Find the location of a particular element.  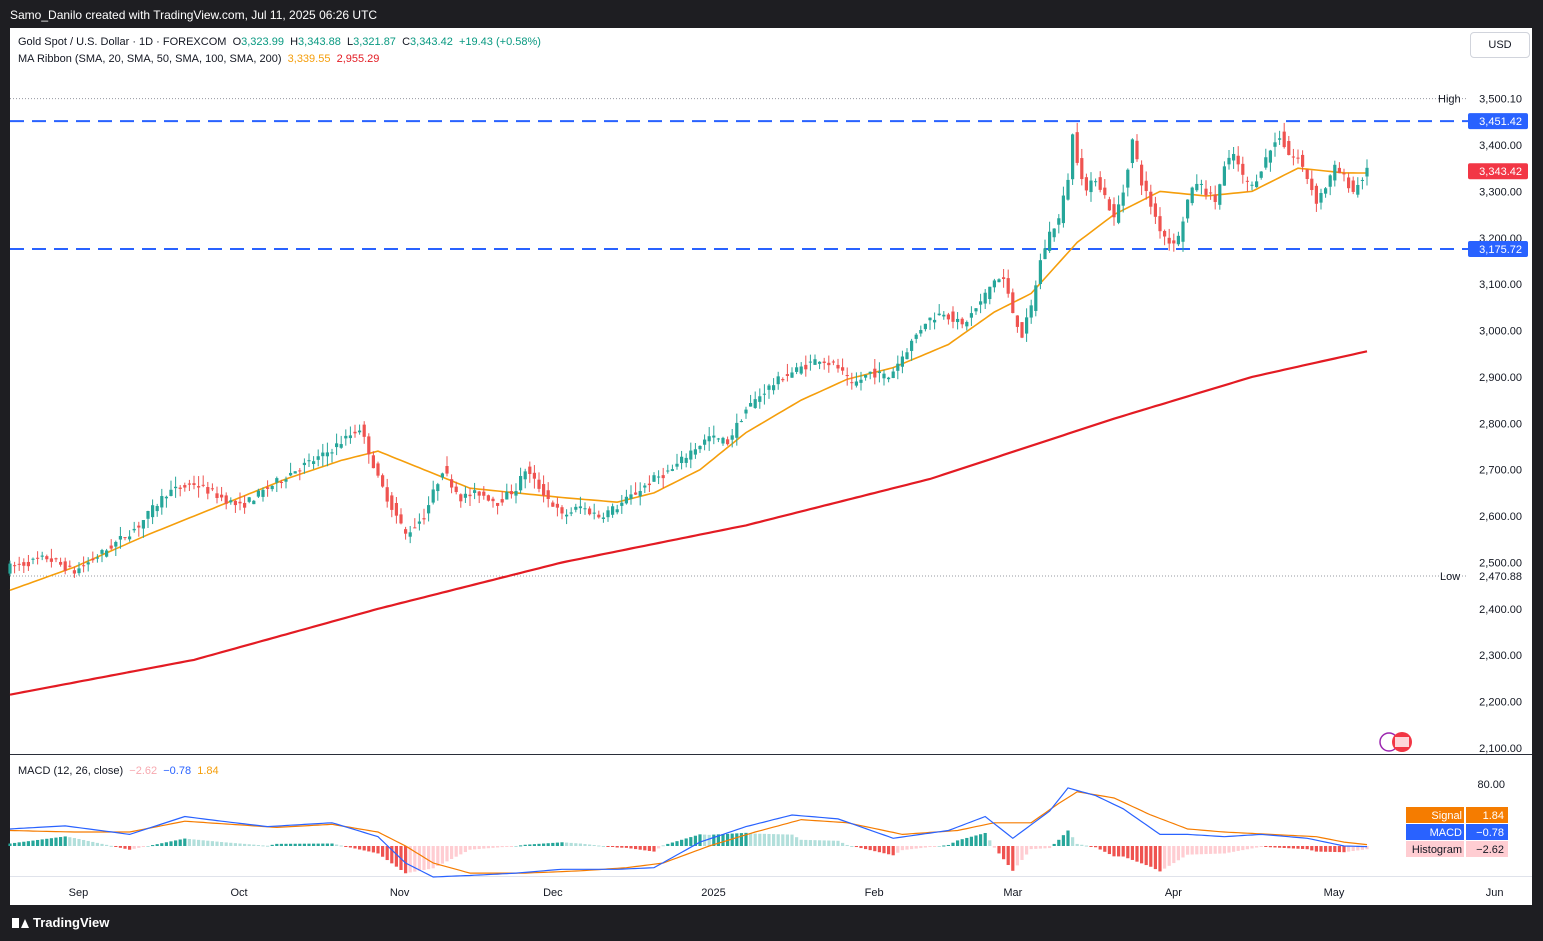

macd-legend: MACD (12, 26, close) −2.62 −0.78 1.84 is located at coordinates (118, 771).